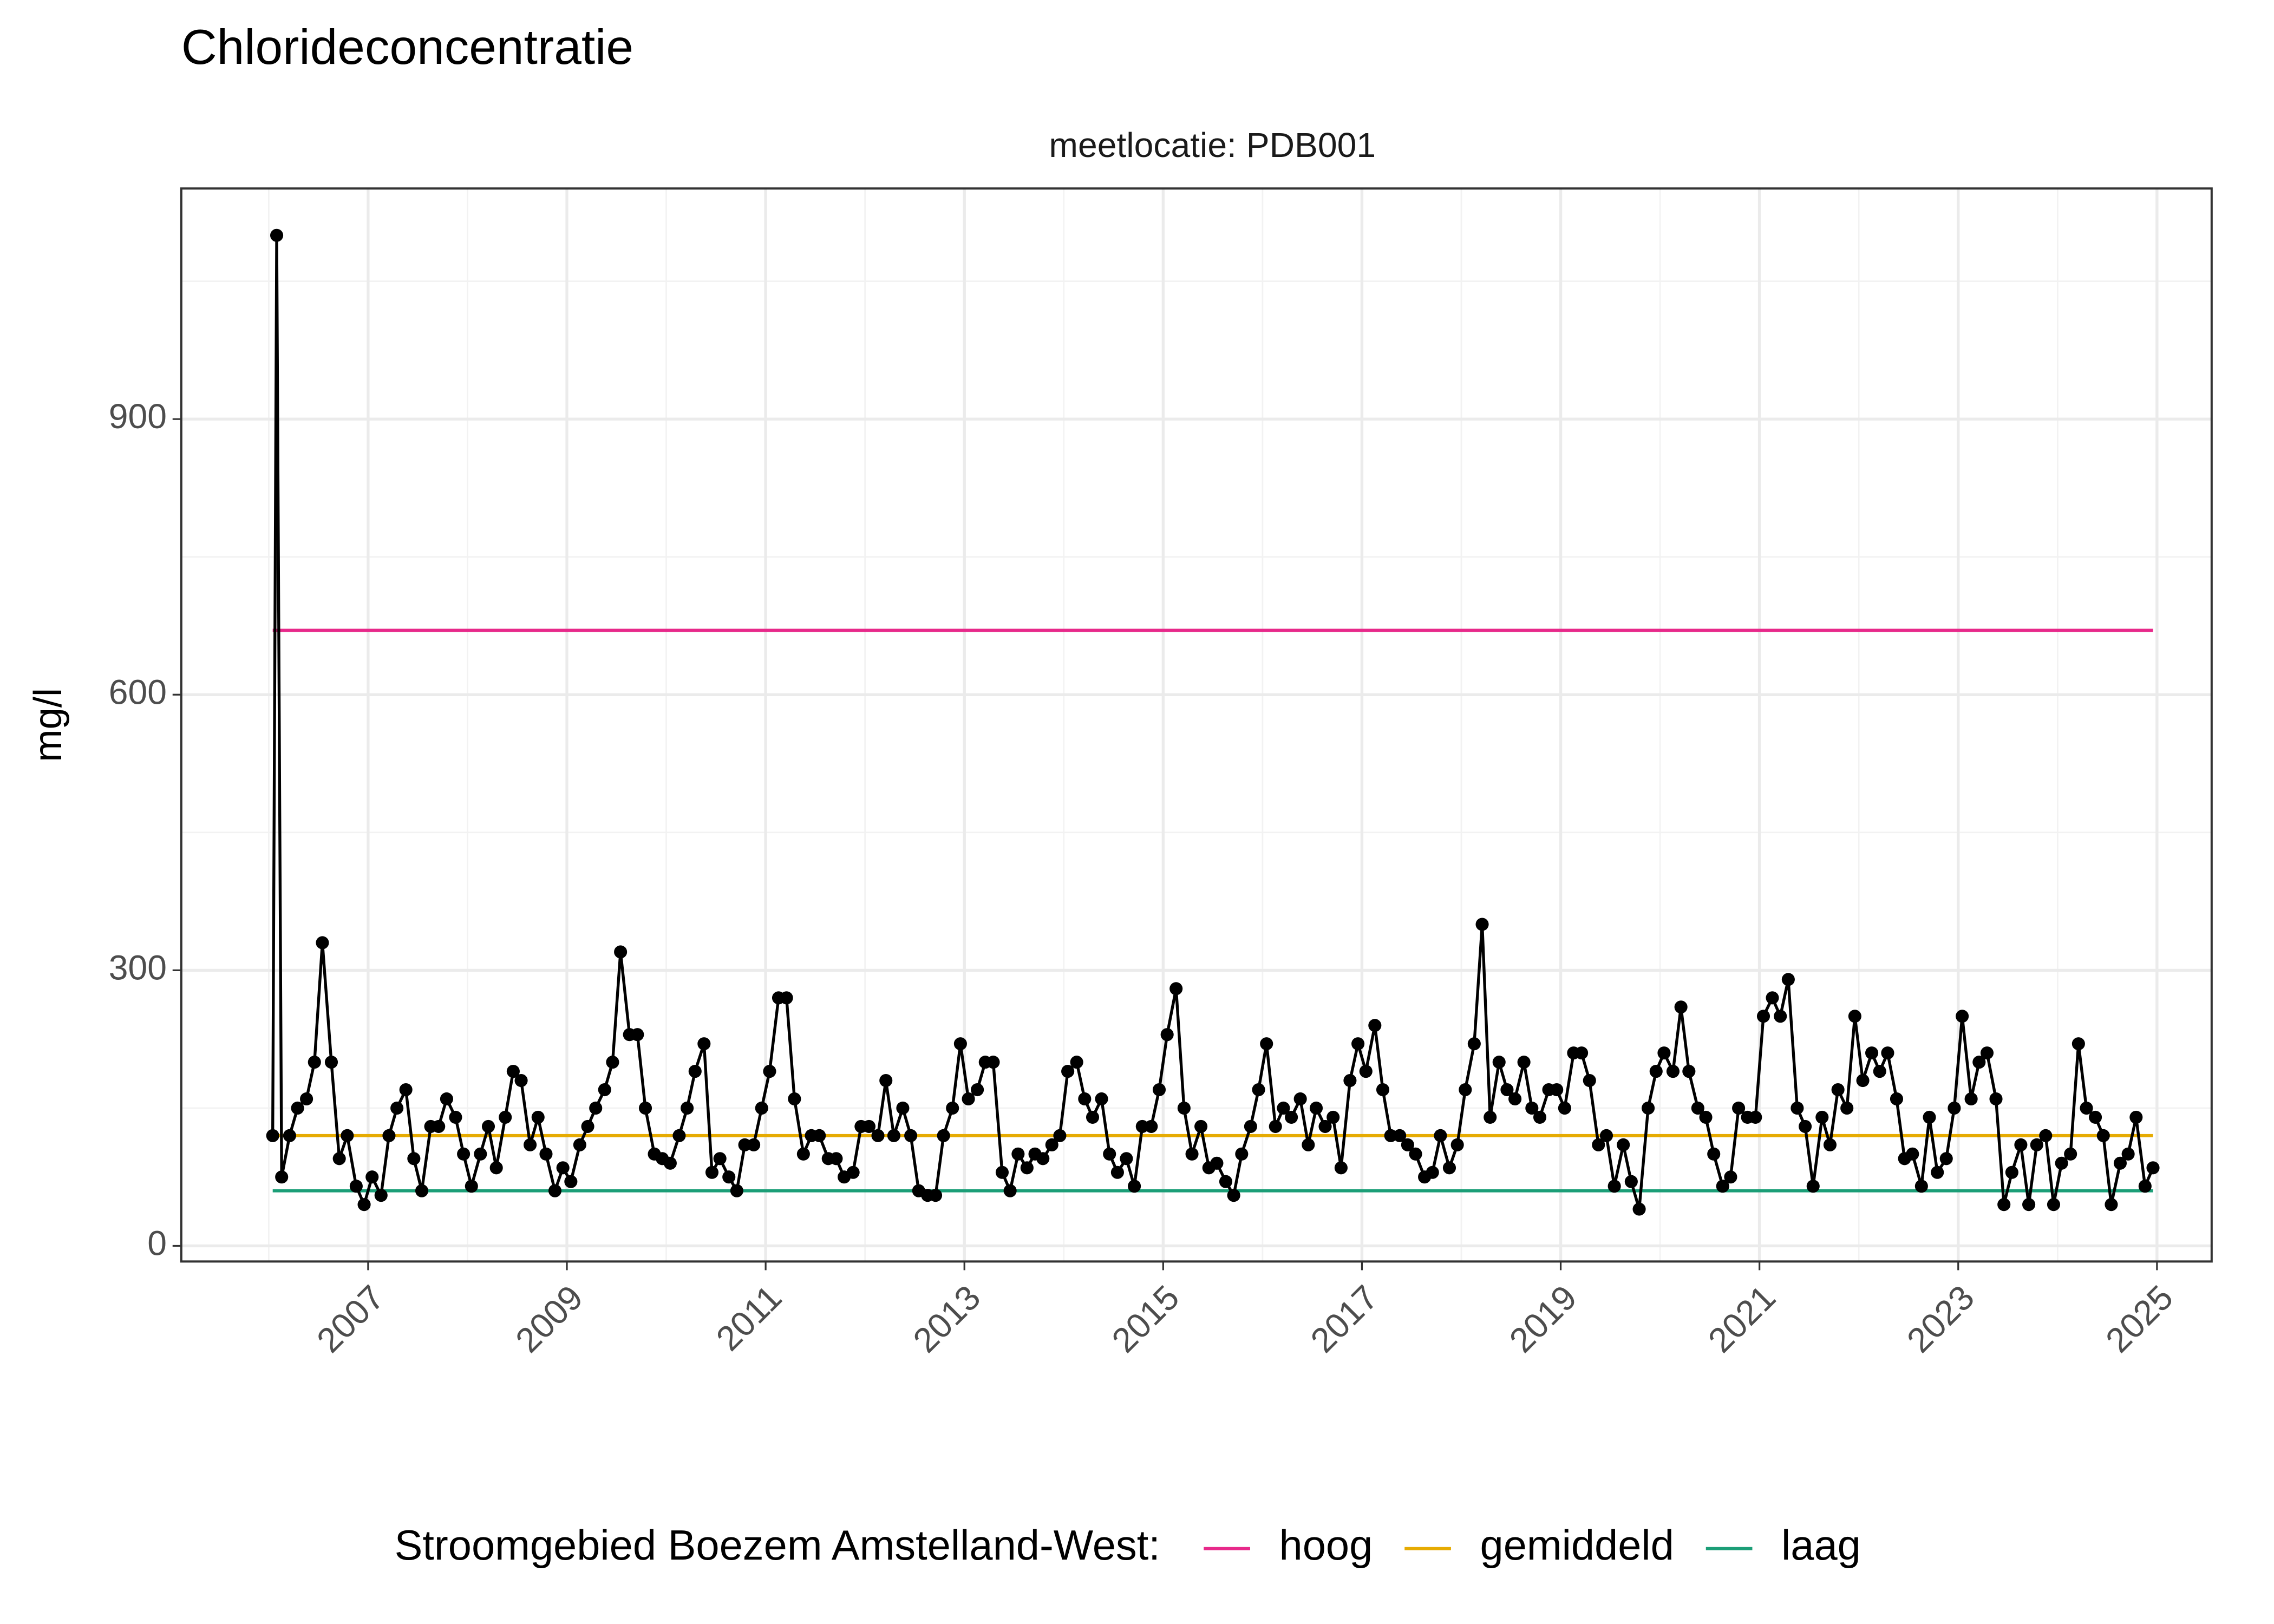  What do you see at coordinates (138, 416) in the screenshot?
I see `y-tick-label: 900` at bounding box center [138, 416].